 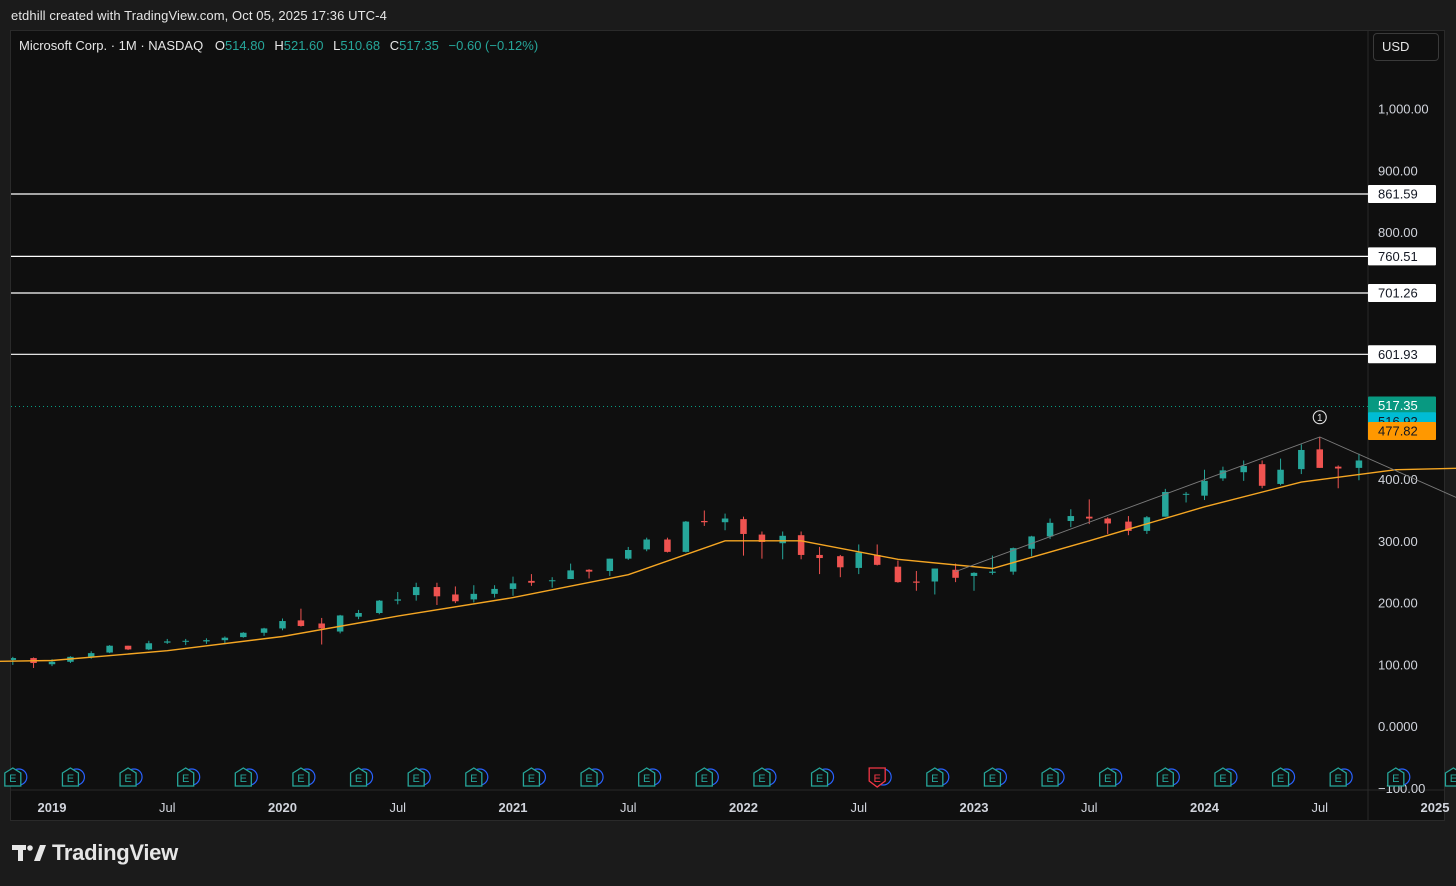 What do you see at coordinates (877, 777) in the screenshot?
I see `earnings-miss-marker` at bounding box center [877, 777].